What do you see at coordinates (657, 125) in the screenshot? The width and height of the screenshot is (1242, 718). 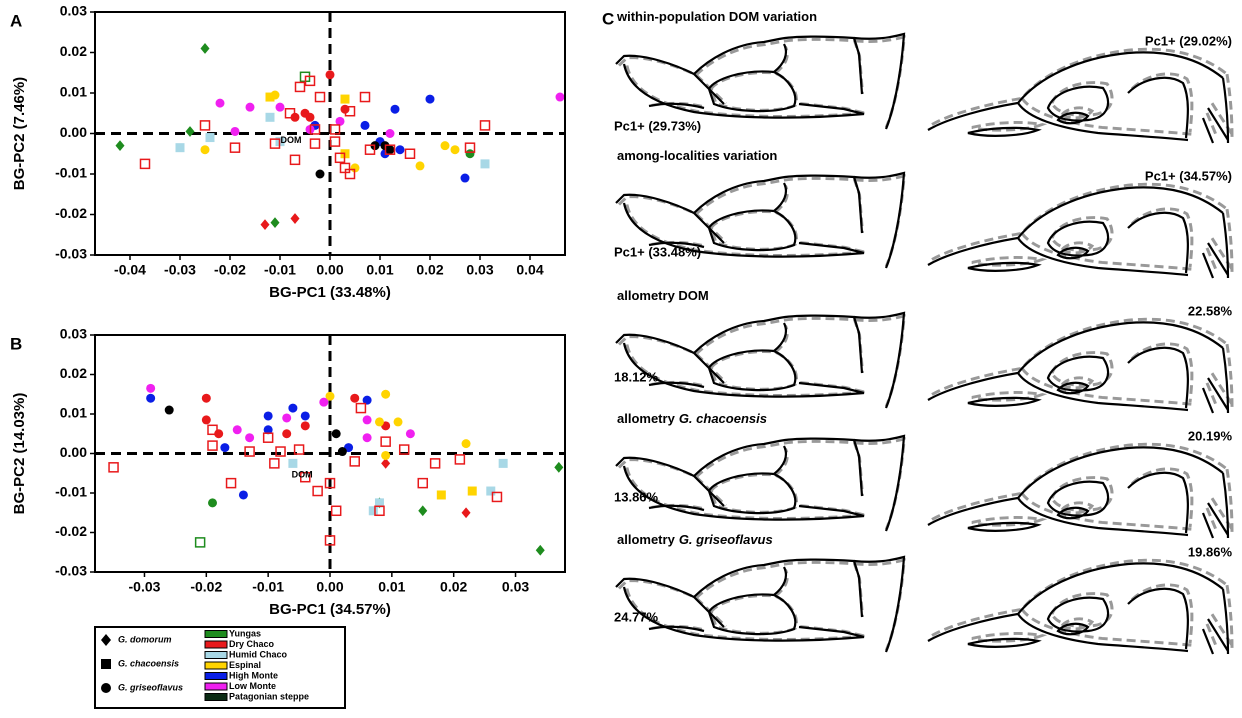 I see `shape-label: Pc1+ (29.73%)` at bounding box center [657, 125].